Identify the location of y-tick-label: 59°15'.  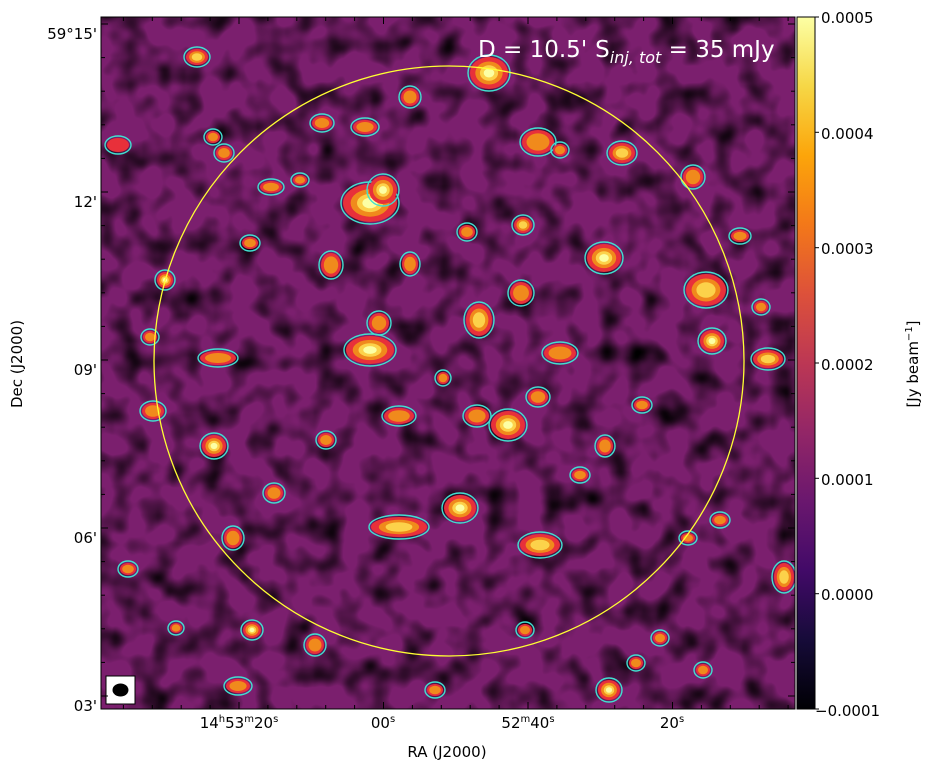
(72, 34).